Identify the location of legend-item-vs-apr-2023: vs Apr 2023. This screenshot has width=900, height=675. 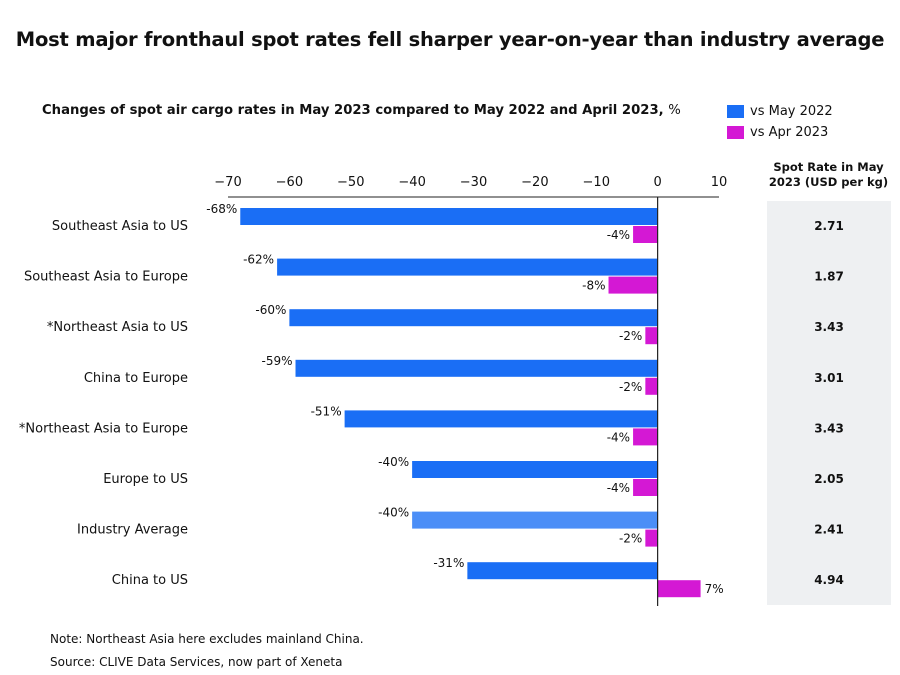
(777, 132).